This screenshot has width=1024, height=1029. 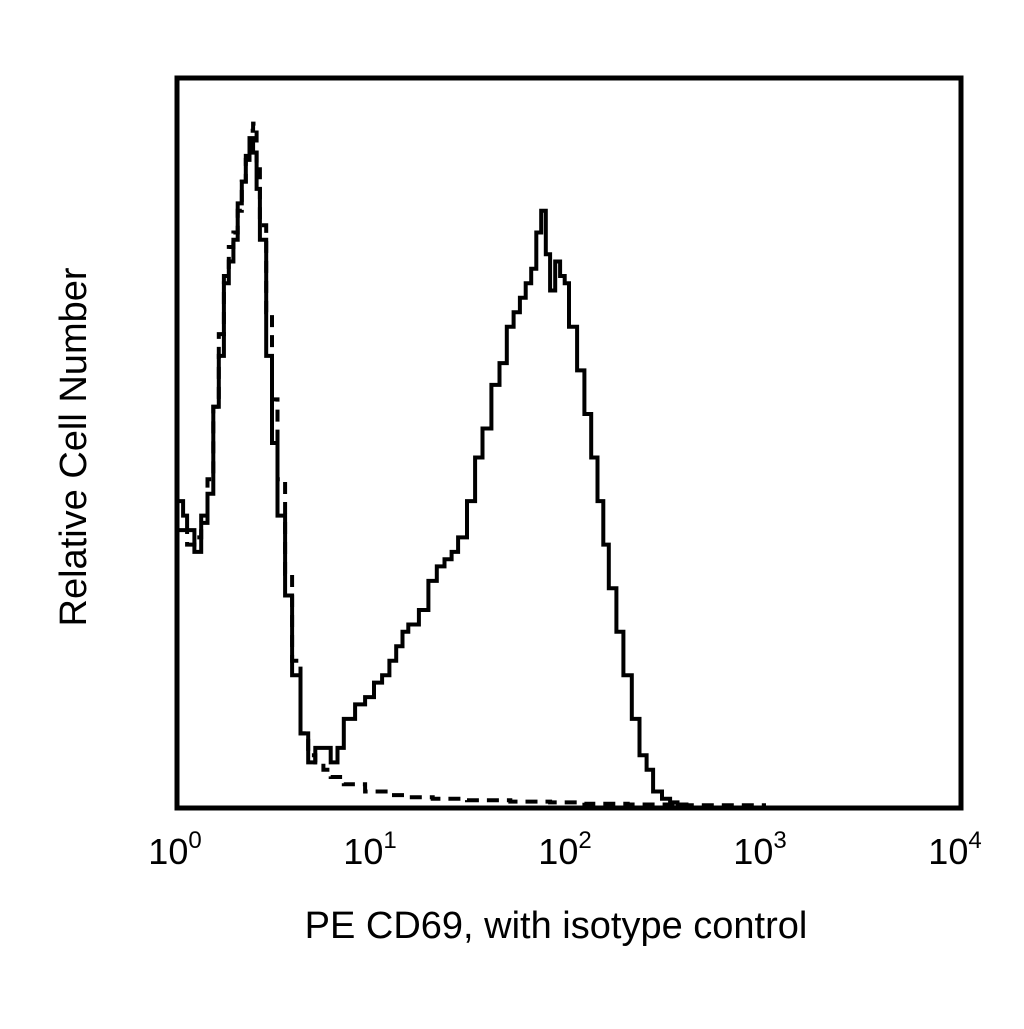 I want to click on x-tick-labels: 10⁰ 10¹ 10² 10³ 10⁴, so click(x=564, y=849).